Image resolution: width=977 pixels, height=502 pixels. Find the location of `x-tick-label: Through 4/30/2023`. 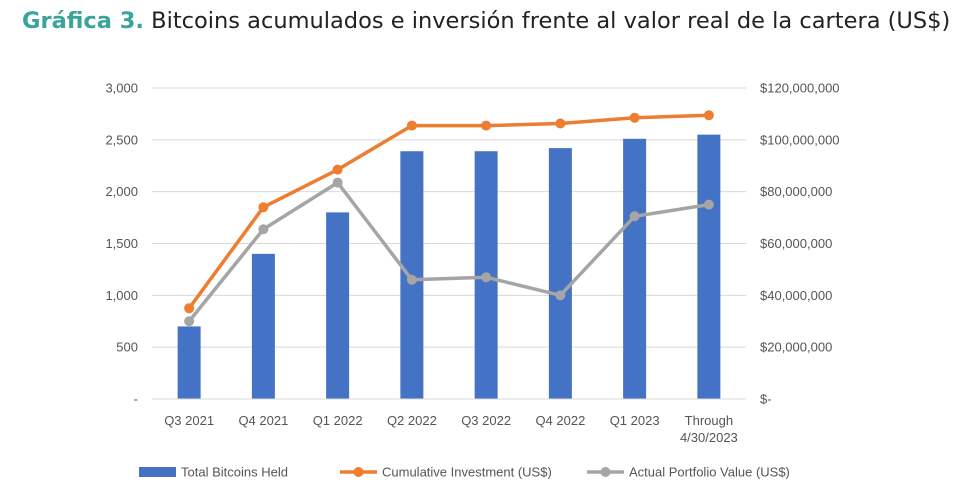

x-tick-label: Through 4/30/2023 is located at coordinates (709, 429).